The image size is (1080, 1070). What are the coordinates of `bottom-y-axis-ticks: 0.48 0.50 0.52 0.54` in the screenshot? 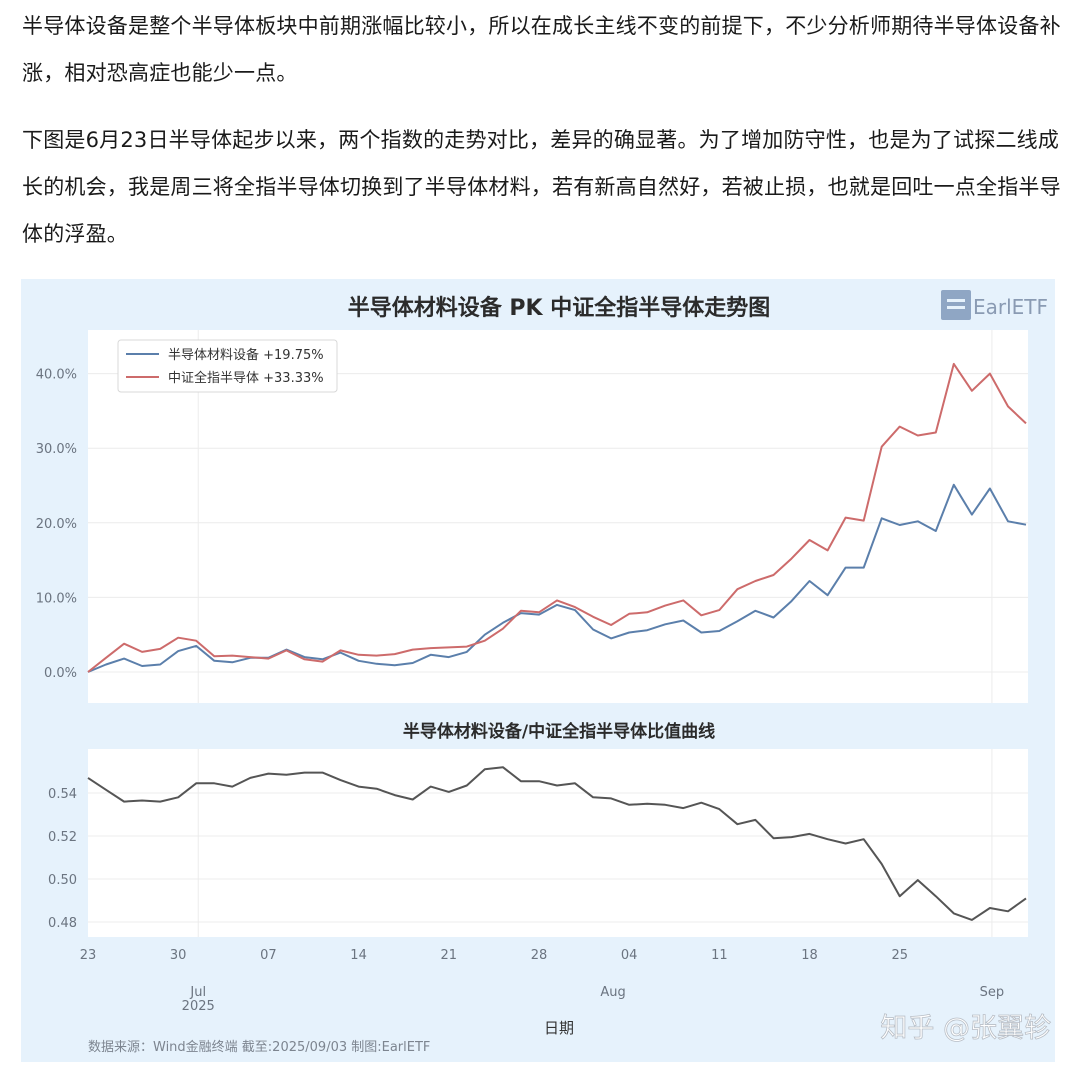 It's located at (62, 859).